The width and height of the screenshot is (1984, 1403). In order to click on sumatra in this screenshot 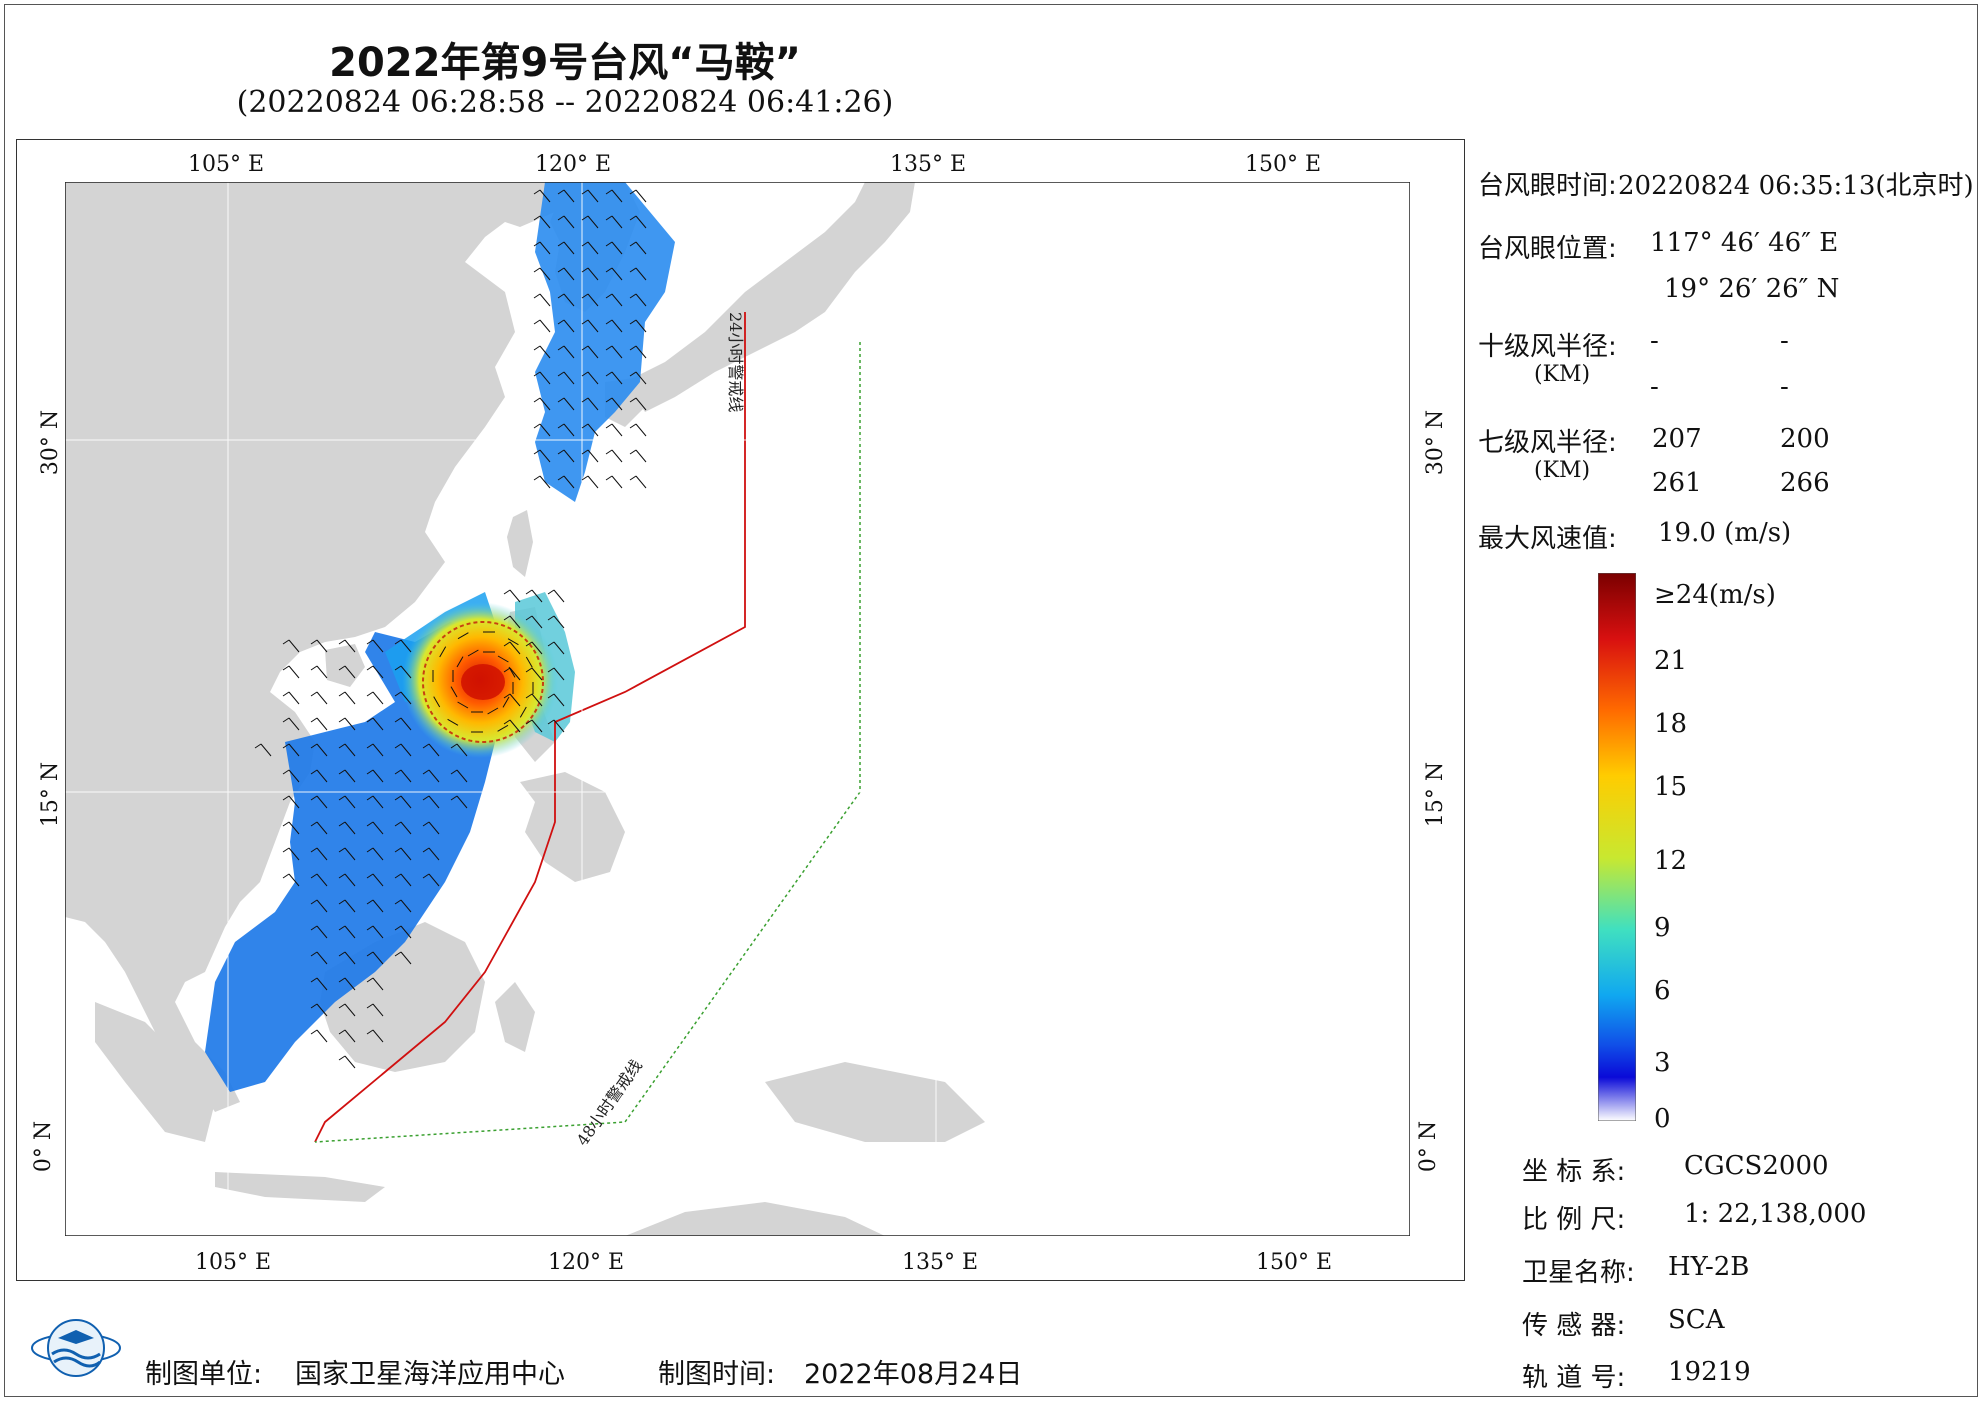, I will do `click(155, 1072)`.